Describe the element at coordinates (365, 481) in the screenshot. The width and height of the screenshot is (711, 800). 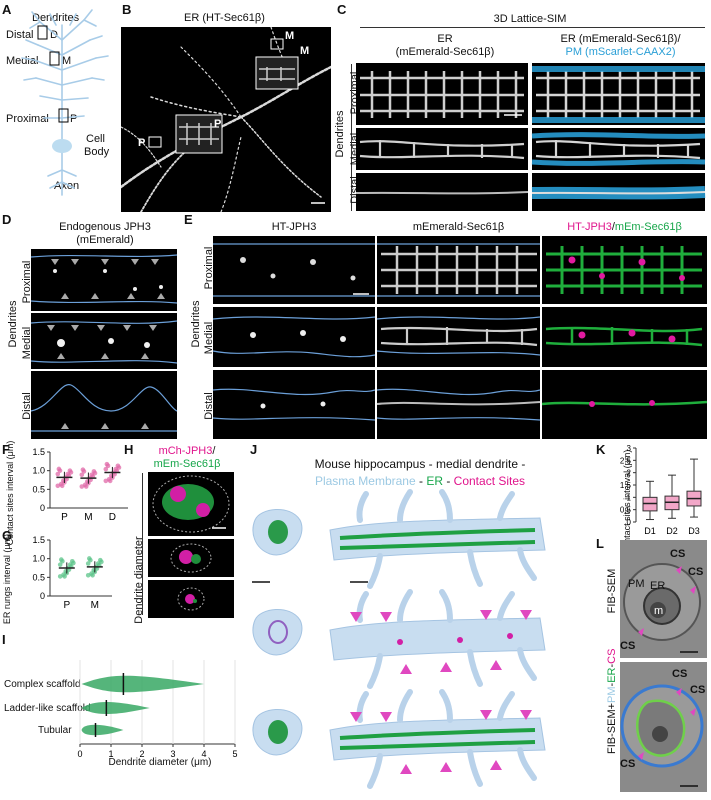
I see `j-legend-pm: Plasma Membrane` at that location.